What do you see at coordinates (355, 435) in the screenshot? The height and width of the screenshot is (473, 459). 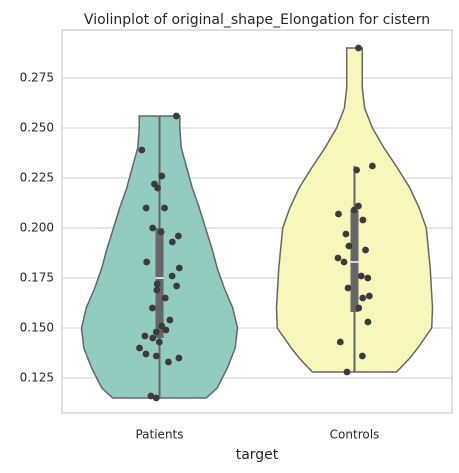 I see `x-tick-label: Controls` at bounding box center [355, 435].